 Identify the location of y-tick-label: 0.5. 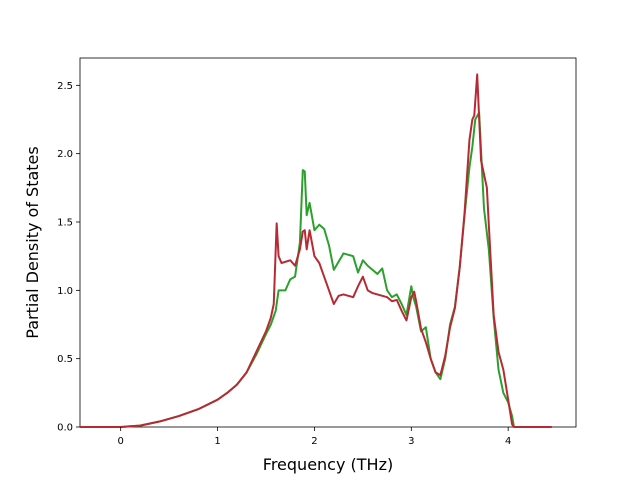
(65, 359).